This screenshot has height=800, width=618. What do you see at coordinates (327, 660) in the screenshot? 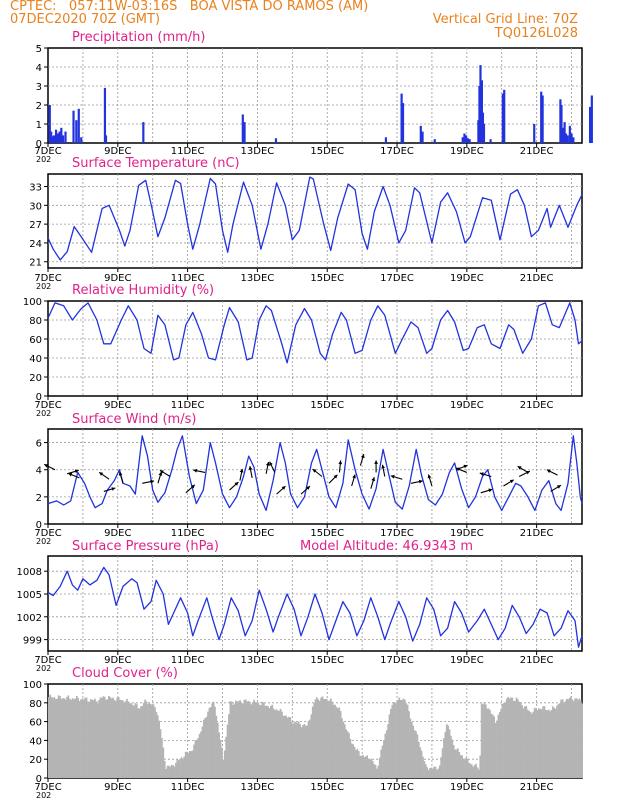
I see `x-tick-label: 15DEC` at bounding box center [327, 660].